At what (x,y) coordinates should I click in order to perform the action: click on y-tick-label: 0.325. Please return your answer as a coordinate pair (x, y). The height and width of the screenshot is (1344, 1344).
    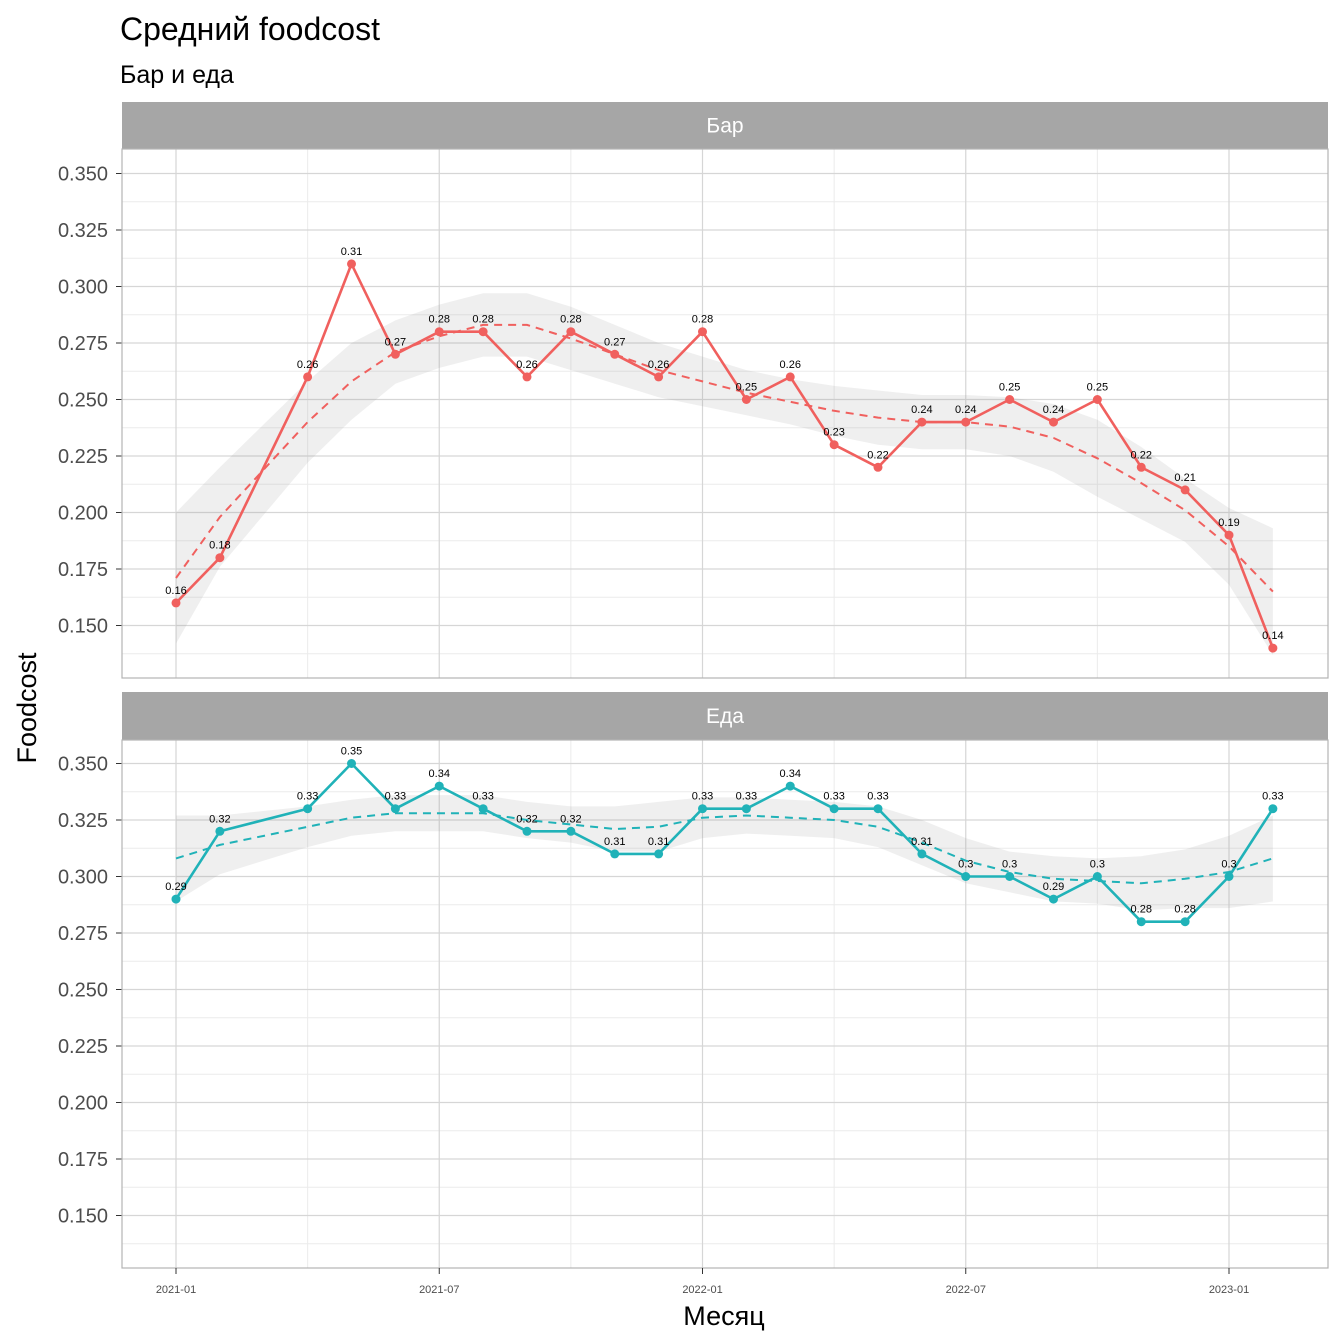
    Looking at the image, I should click on (83, 231).